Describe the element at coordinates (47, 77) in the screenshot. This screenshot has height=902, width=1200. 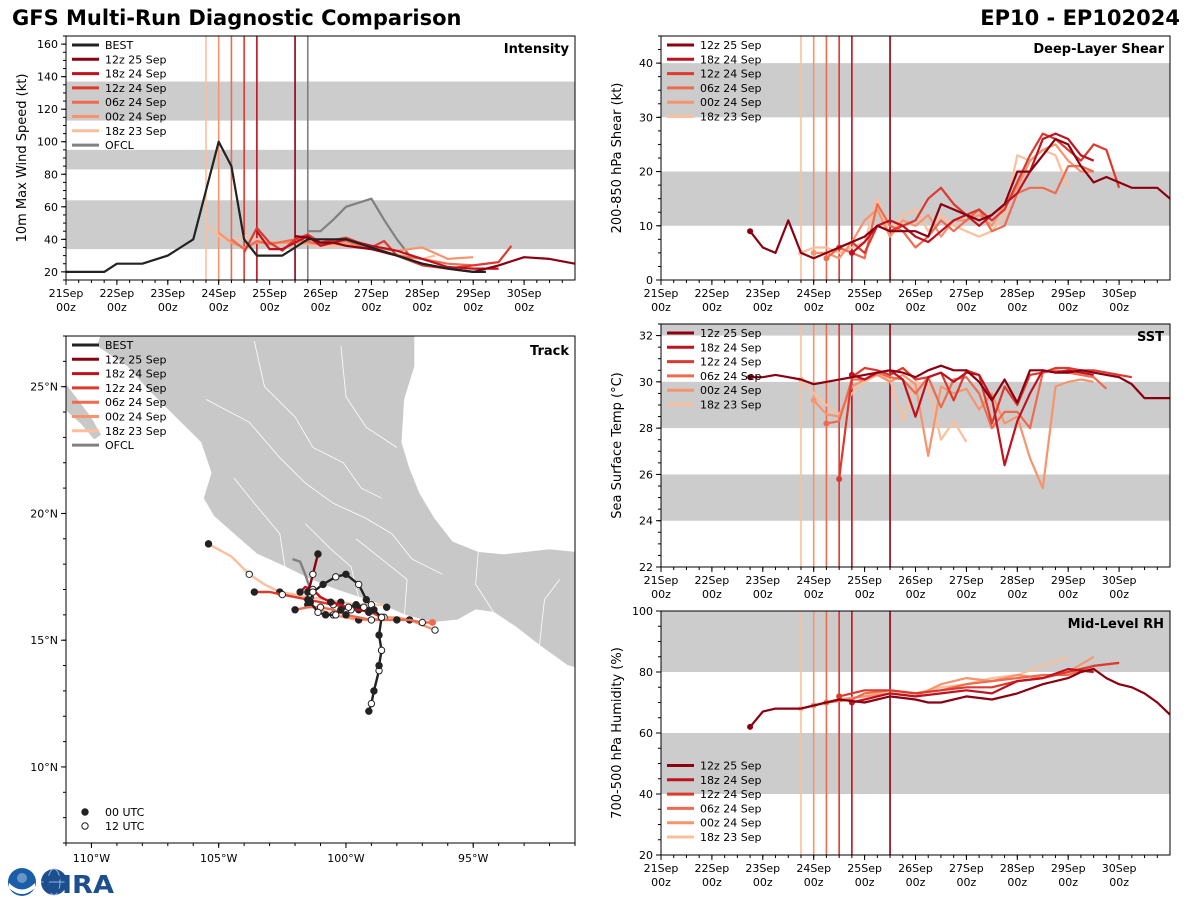
I see `ytick-label: 140` at that location.